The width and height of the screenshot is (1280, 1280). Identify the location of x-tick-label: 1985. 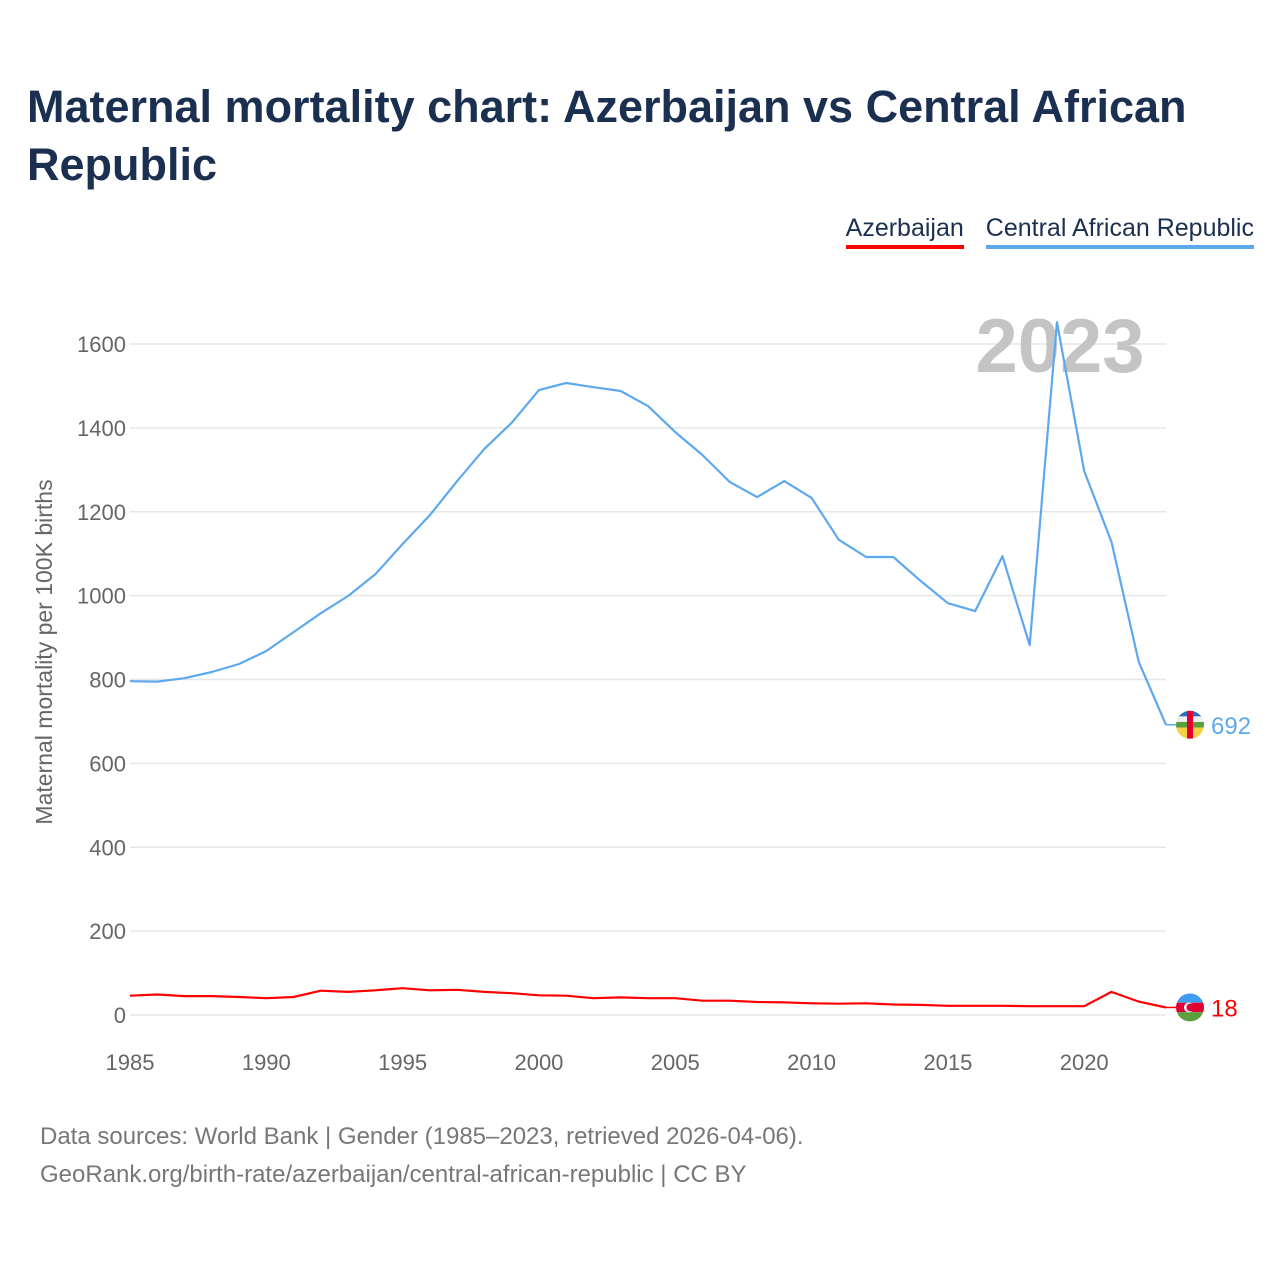
(130, 1062).